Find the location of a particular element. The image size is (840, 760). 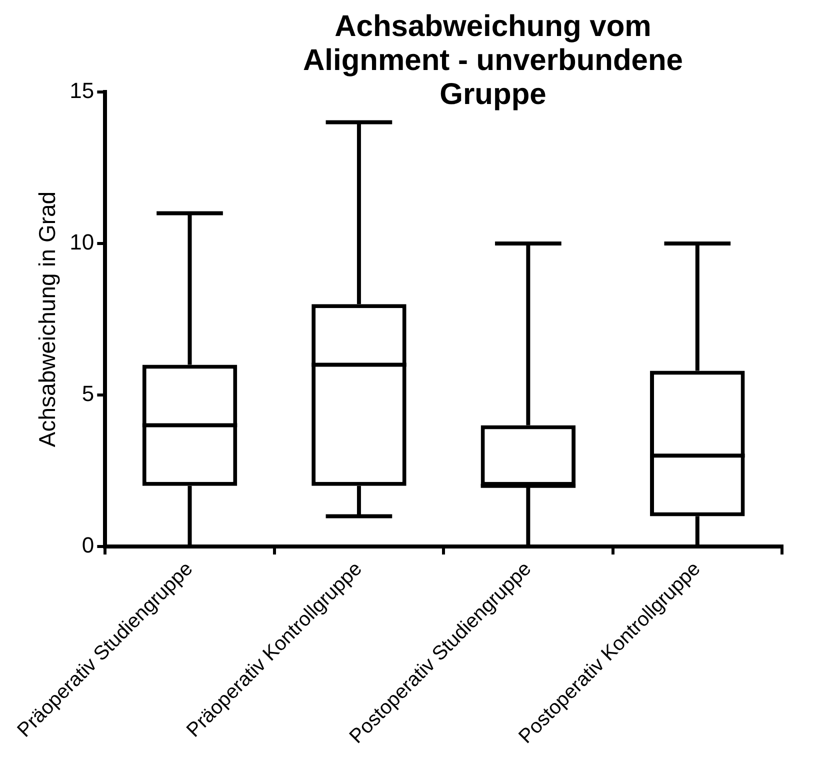

y-tick-label: 10 is located at coordinates (82, 242).